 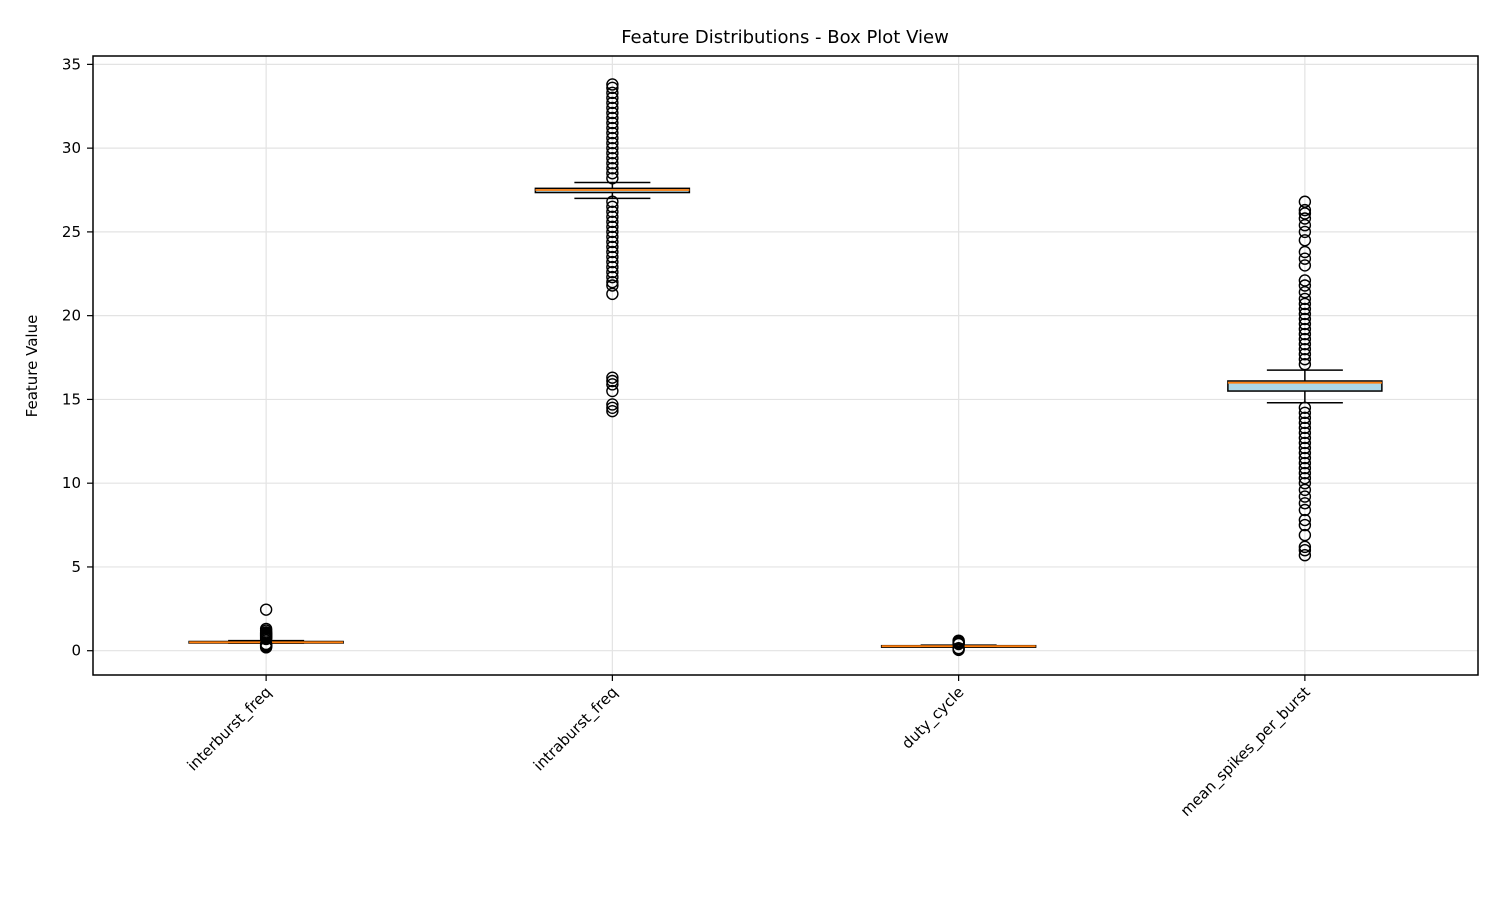 I want to click on chart-title: Feature Distributions - Box Plot View, so click(x=785, y=37).